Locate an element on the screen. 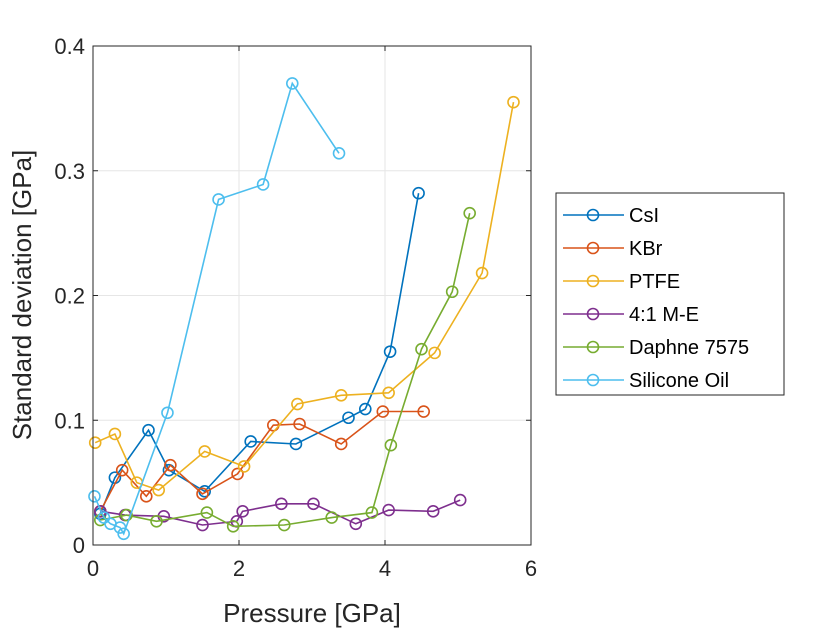  y-axis-label: Standard deviation [GPa] is located at coordinates (22, 295).